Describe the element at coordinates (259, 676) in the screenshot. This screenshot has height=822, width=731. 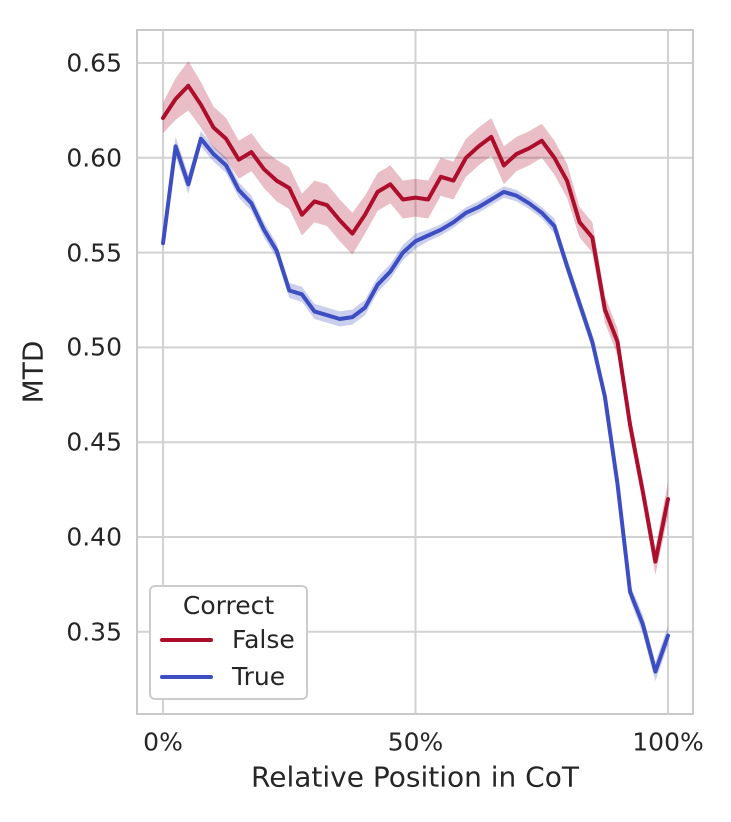
I see `legend-label-true: True` at that location.